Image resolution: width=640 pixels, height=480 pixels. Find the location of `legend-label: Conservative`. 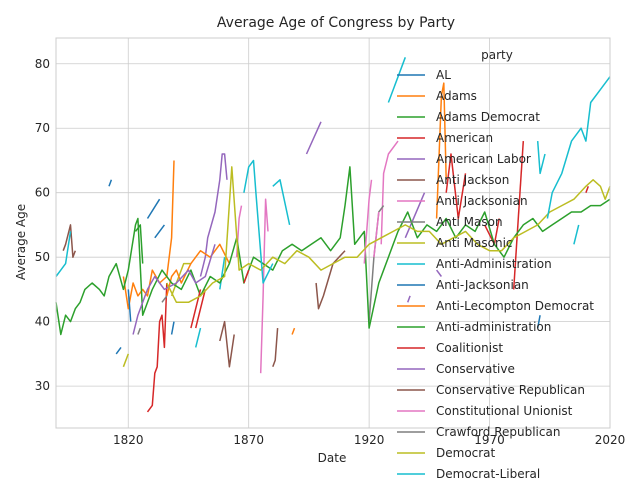

legend-label: Conservative is located at coordinates (475, 369).